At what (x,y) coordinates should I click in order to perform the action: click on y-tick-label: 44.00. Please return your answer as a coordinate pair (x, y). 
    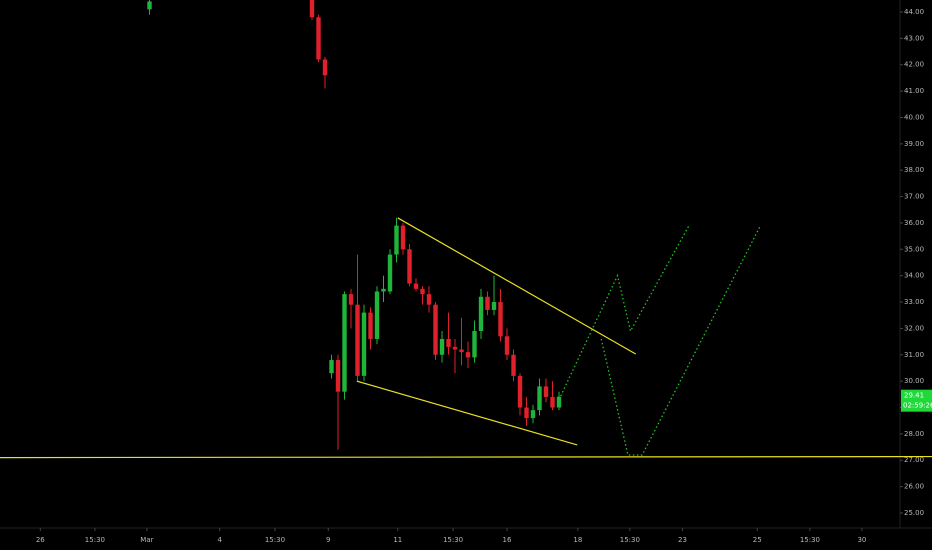
    Looking at the image, I should click on (914, 12).